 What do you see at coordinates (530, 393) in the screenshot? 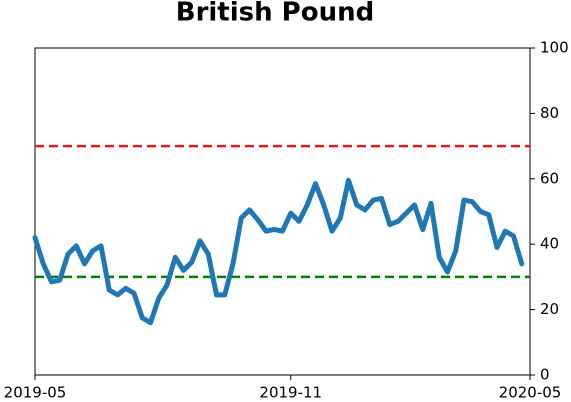
I see `x-tick-label: 2020-05` at bounding box center [530, 393].